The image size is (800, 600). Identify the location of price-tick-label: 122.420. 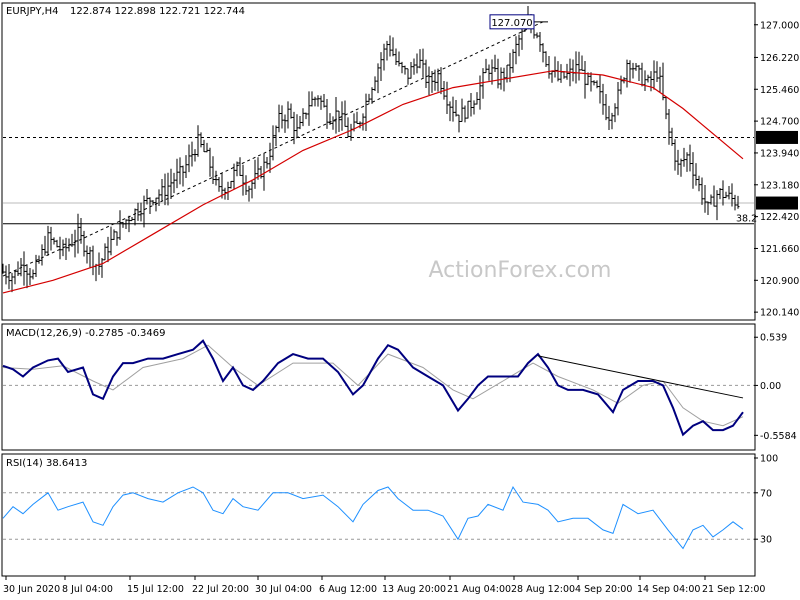
(779, 217).